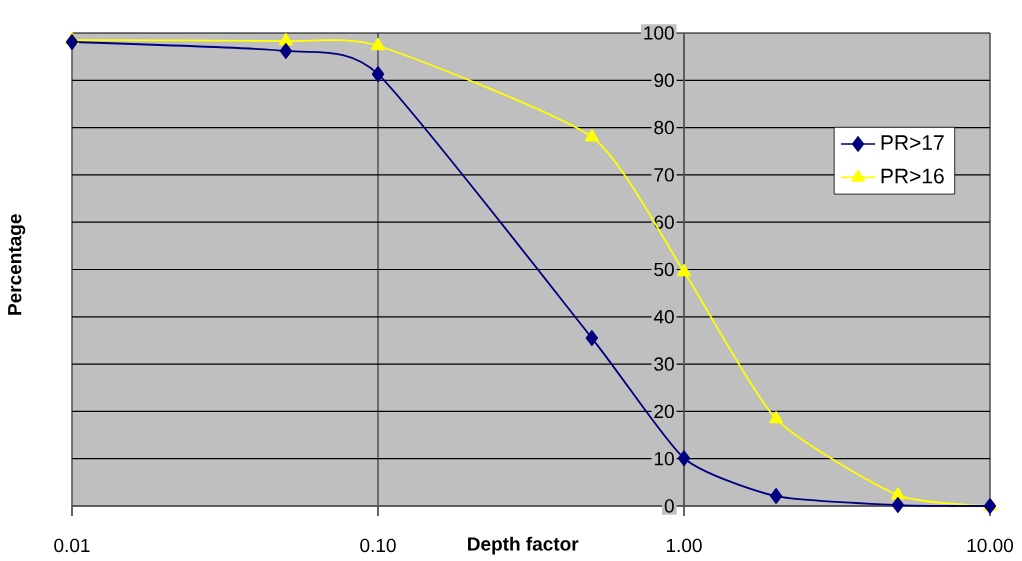  I want to click on y-tick-label: 40, so click(663, 317).